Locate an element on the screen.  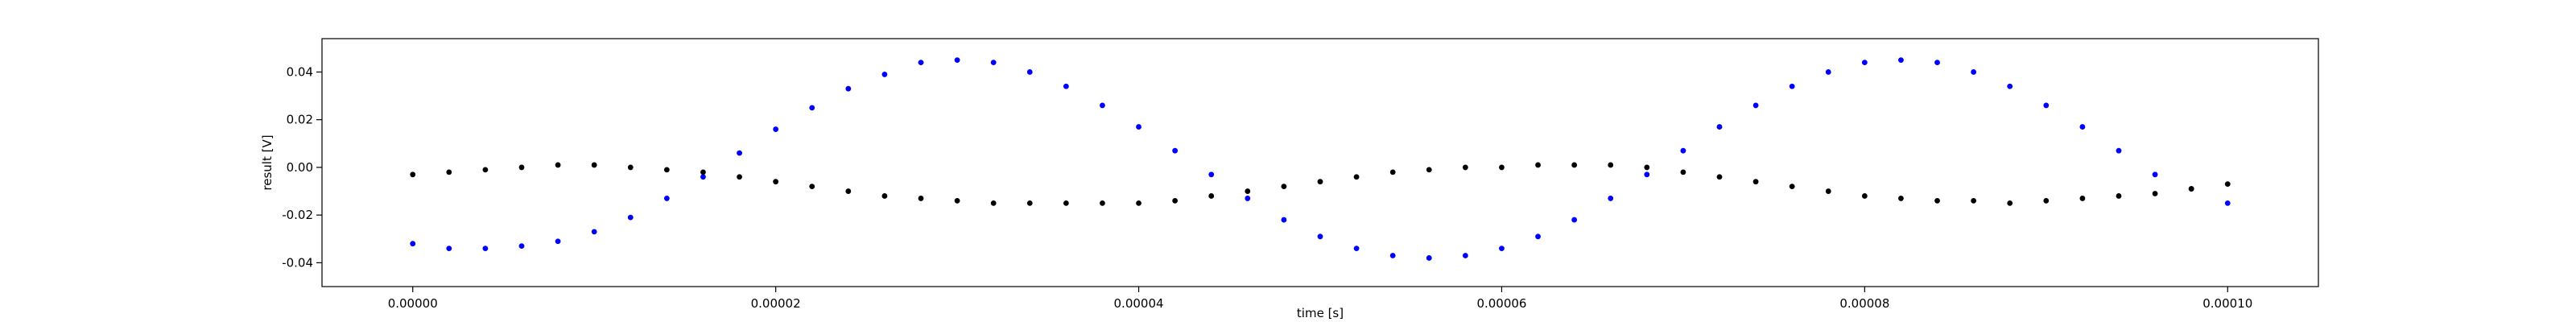
x-tick-label: 0.00004 is located at coordinates (1139, 303).